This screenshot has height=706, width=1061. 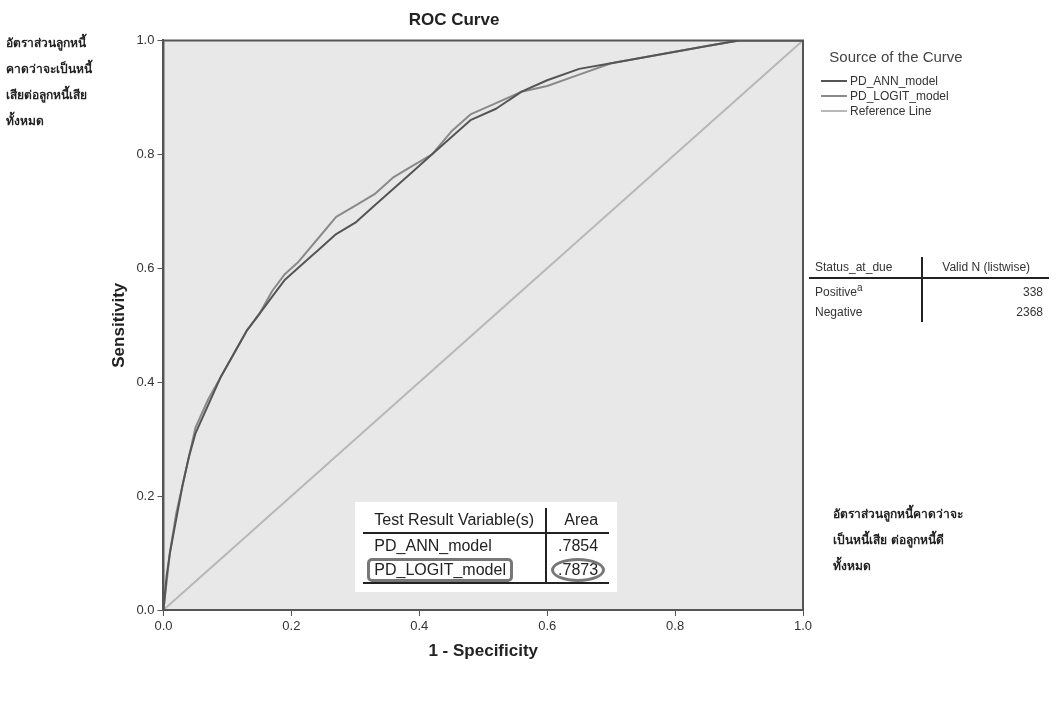 What do you see at coordinates (163, 626) in the screenshot?
I see `x-tick-label: 0.0` at bounding box center [163, 626].